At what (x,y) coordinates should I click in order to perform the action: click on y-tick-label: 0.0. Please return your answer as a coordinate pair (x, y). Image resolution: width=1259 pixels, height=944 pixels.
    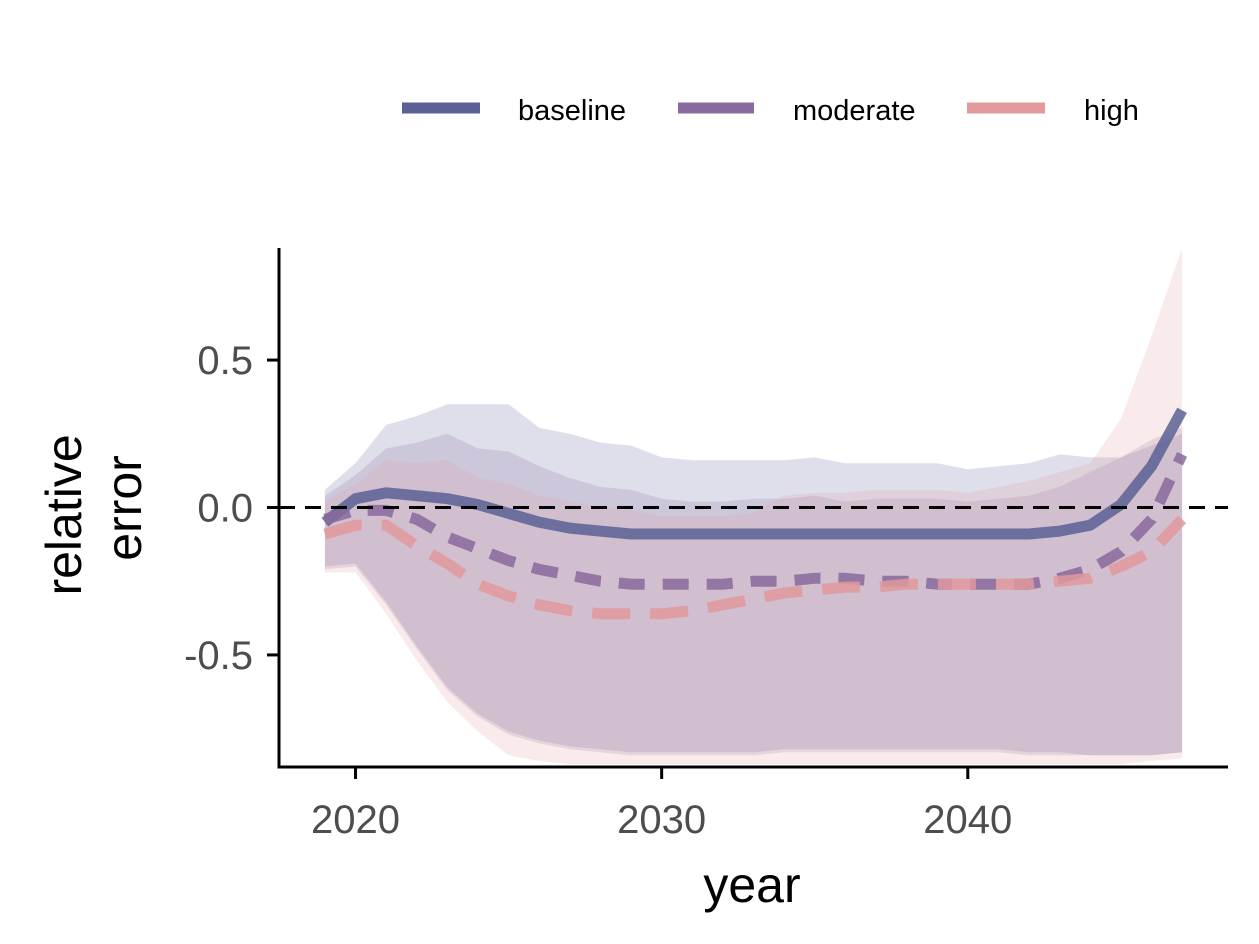
    Looking at the image, I should click on (225, 509).